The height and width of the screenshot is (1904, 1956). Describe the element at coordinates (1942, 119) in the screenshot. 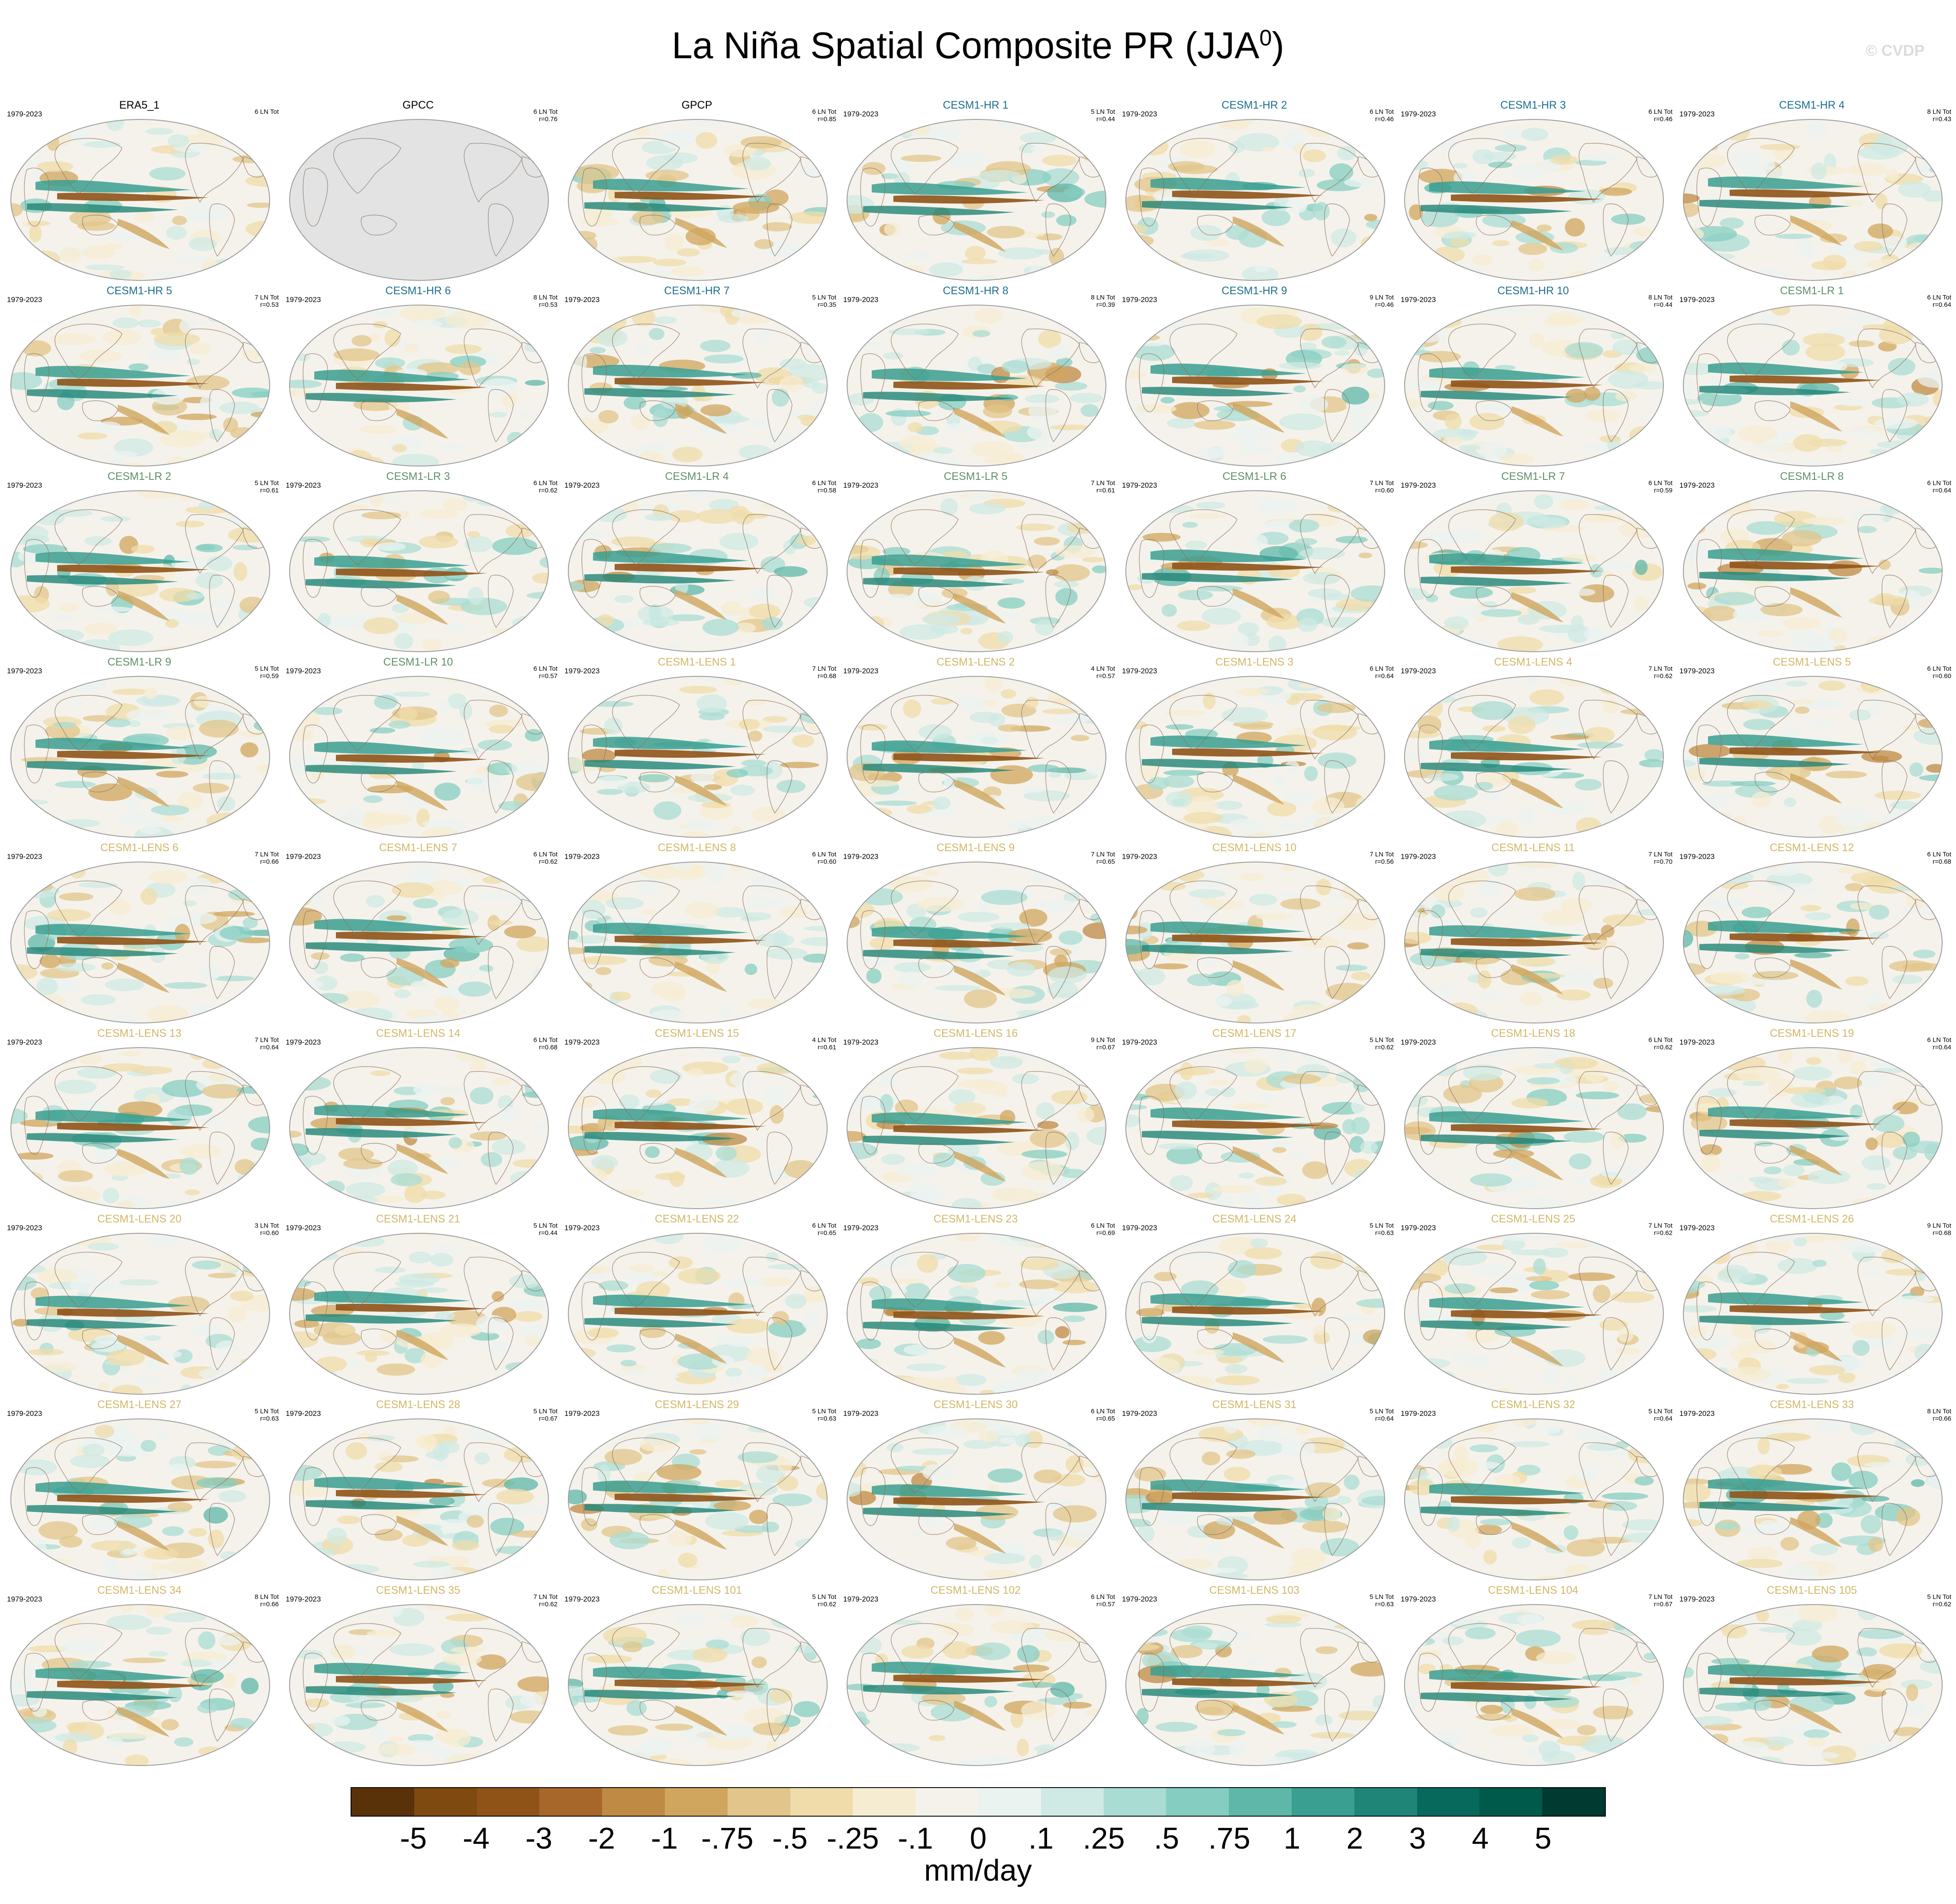

I see `panel-pattern-correlation: r=0.43` at that location.